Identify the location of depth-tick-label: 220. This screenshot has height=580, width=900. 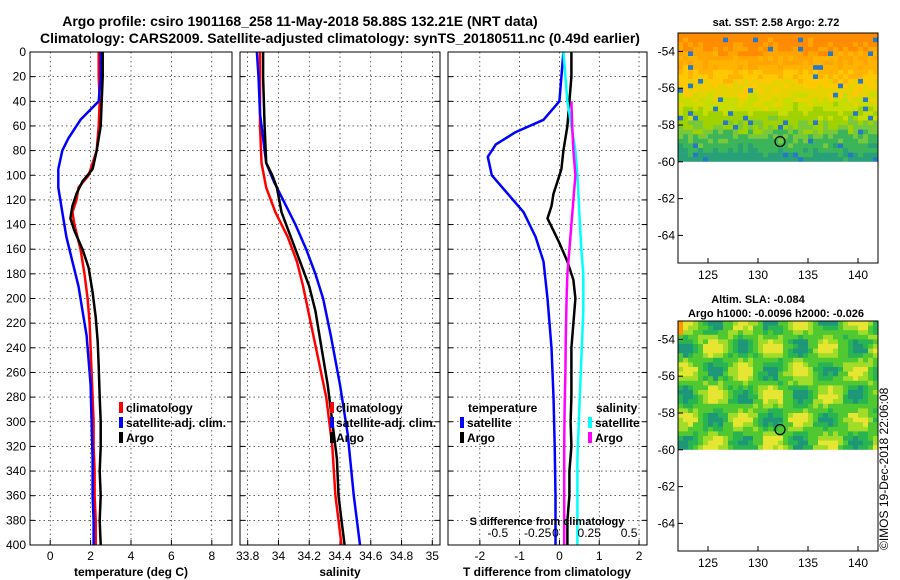
(16, 323).